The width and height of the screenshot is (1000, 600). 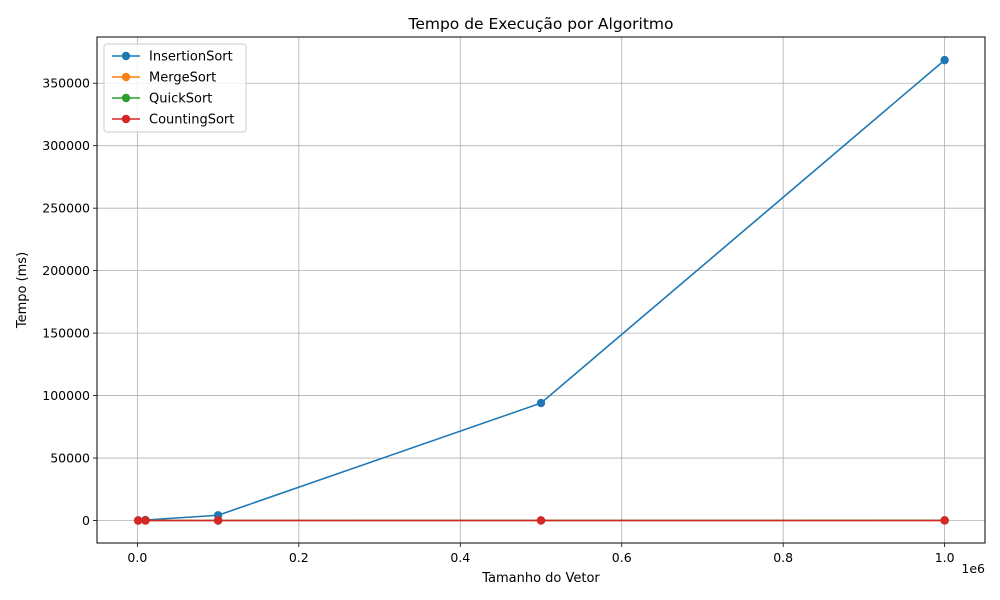 I want to click on series-countingsort, so click(x=541, y=520).